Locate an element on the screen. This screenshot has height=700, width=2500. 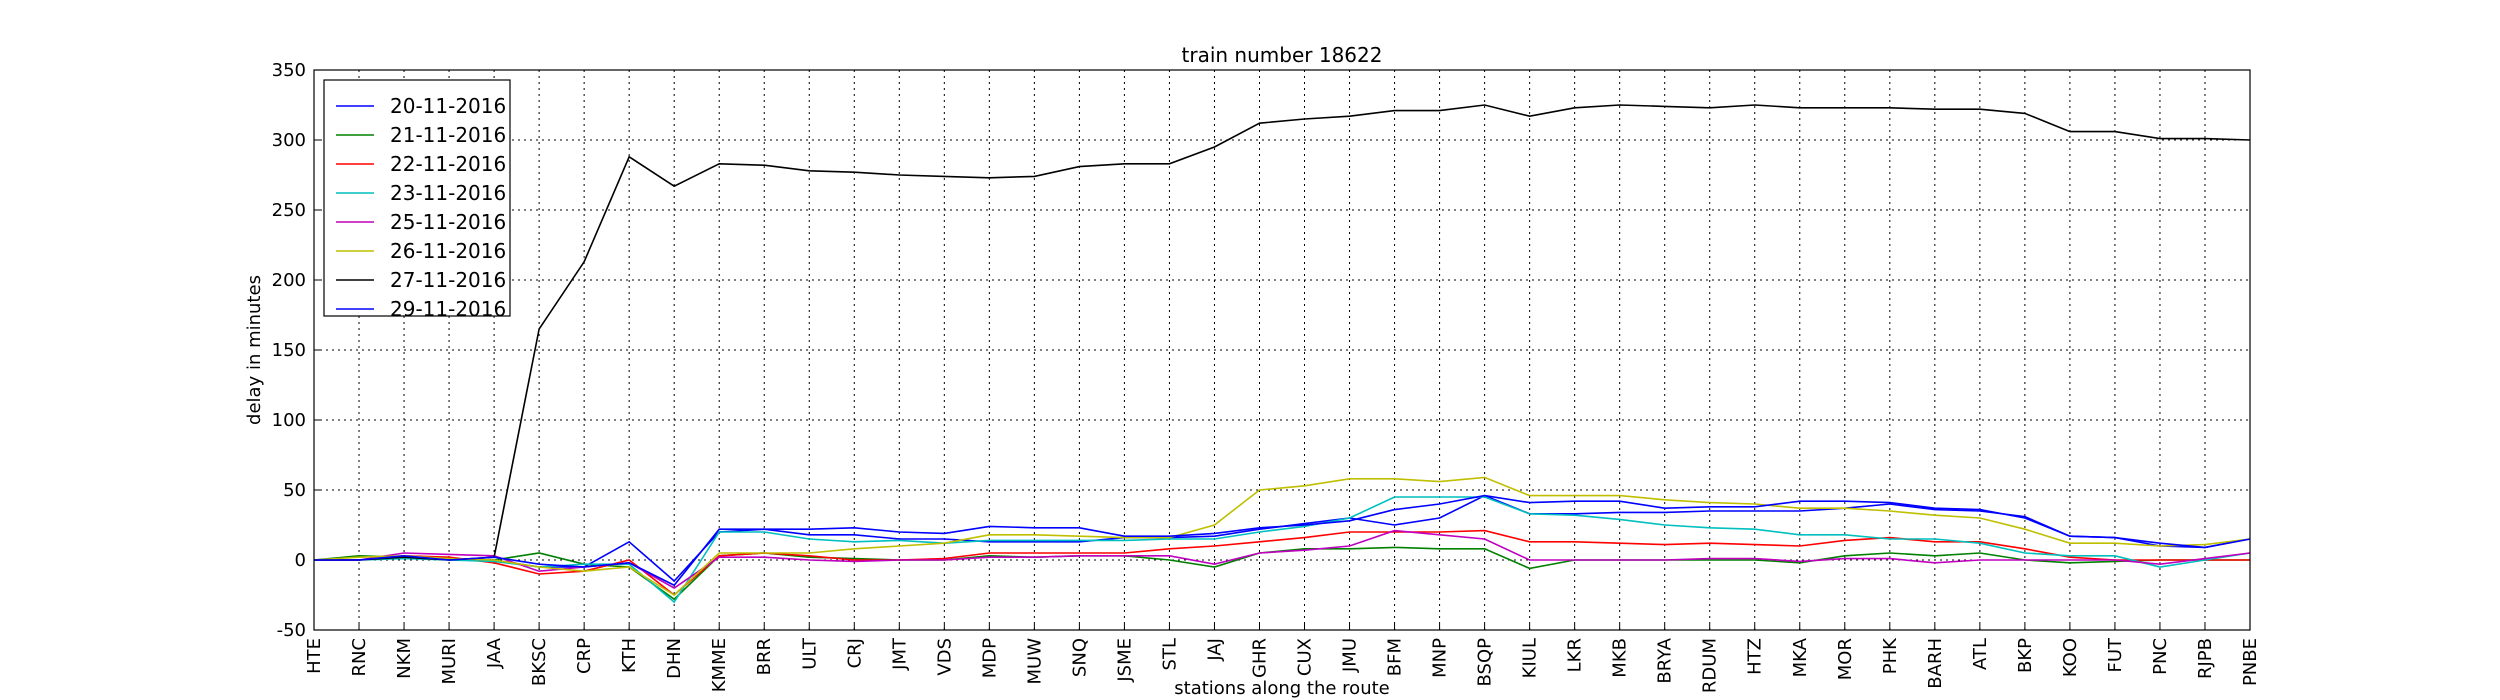
legend-box is located at coordinates (417, 198).